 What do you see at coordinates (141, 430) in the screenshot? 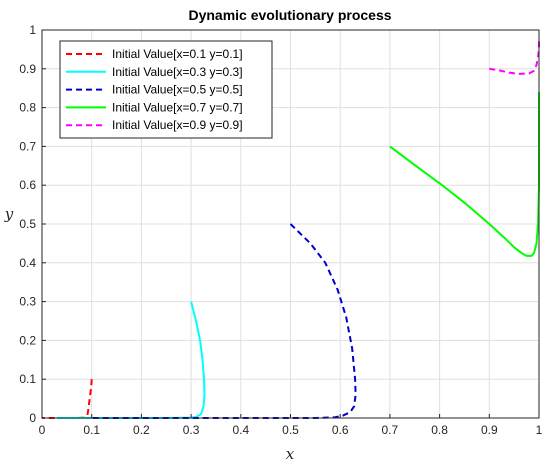
I see `x-tick-label: 0.2` at bounding box center [141, 430].